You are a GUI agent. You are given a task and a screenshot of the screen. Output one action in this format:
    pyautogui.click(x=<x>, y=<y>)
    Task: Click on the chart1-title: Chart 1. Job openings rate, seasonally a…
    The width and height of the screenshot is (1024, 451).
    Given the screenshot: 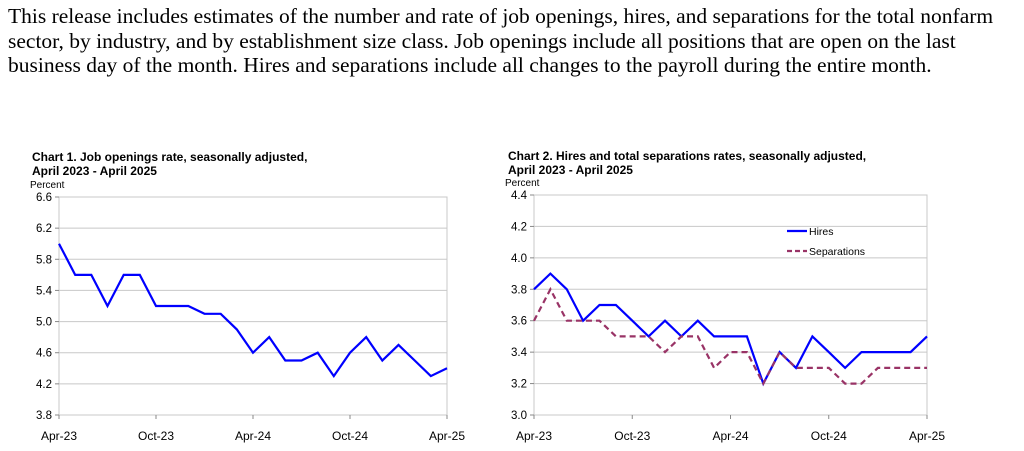 What is the action you would take?
    pyautogui.click(x=169, y=164)
    